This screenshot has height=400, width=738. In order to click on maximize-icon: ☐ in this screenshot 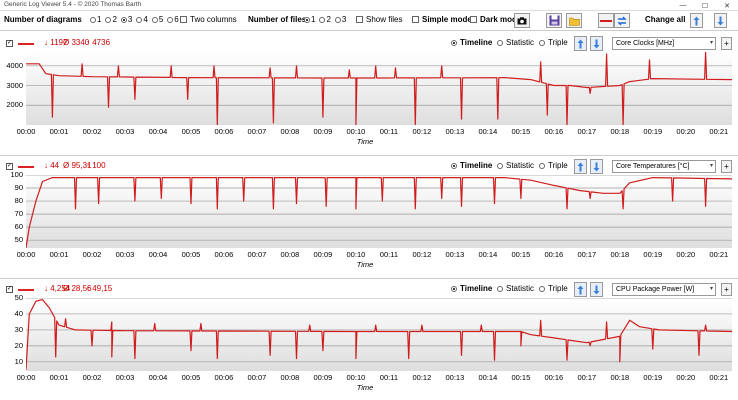, I will do `click(705, 6)`.